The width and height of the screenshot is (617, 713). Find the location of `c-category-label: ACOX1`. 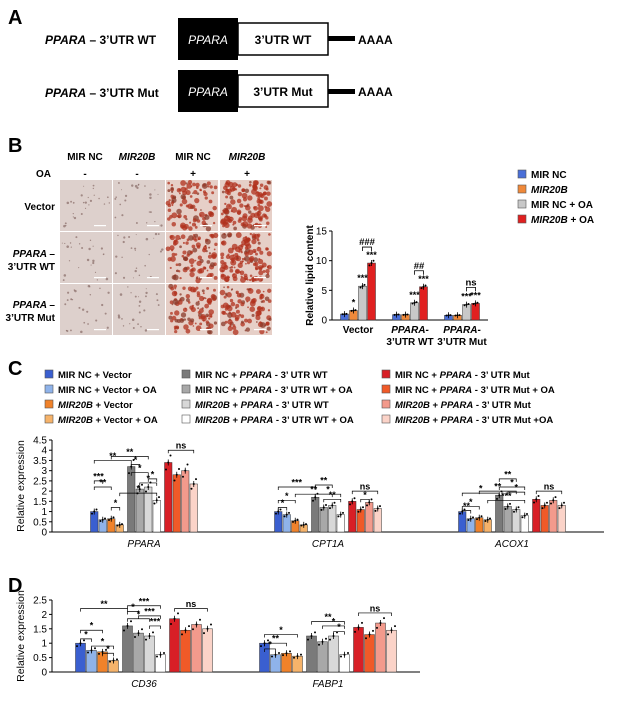

c-category-label: ACOX1 is located at coordinates (511, 544).